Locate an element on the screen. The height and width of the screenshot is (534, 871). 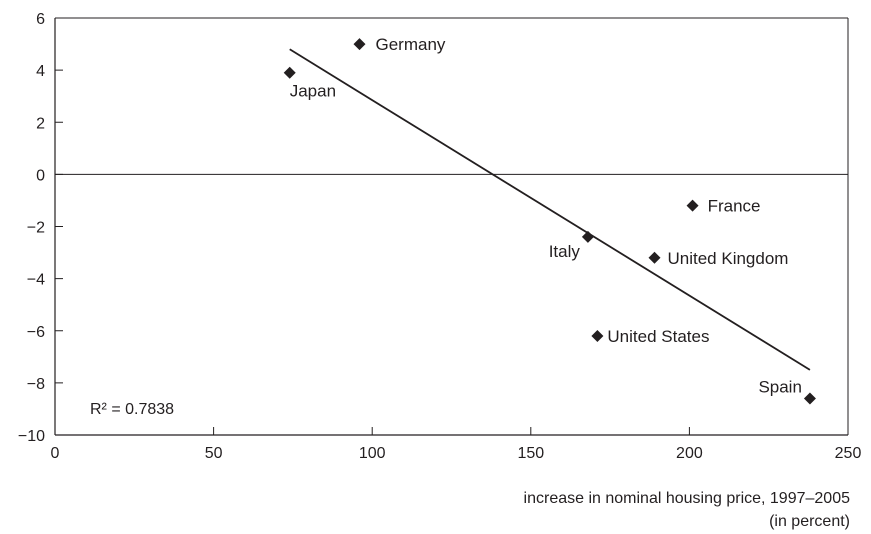
y-axis-ticks: 6 4 2 0 −2 −4 −6 −8 −10 is located at coordinates (40, 228).